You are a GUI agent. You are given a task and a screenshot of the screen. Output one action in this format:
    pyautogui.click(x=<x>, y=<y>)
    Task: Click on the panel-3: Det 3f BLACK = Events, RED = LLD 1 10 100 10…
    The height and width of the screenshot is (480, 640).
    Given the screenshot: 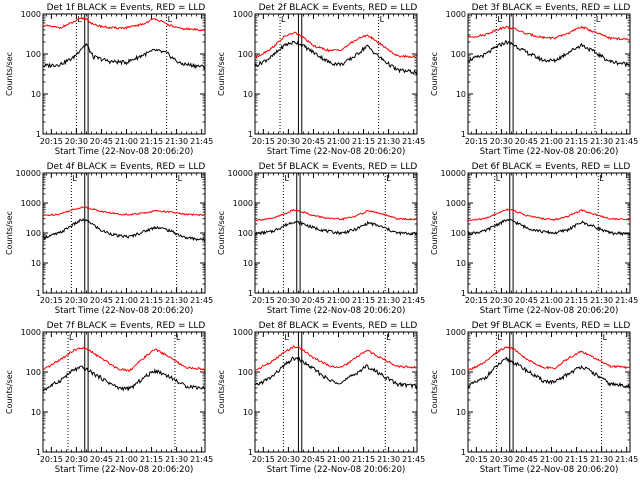 What is the action you would take?
    pyautogui.click(x=534, y=80)
    